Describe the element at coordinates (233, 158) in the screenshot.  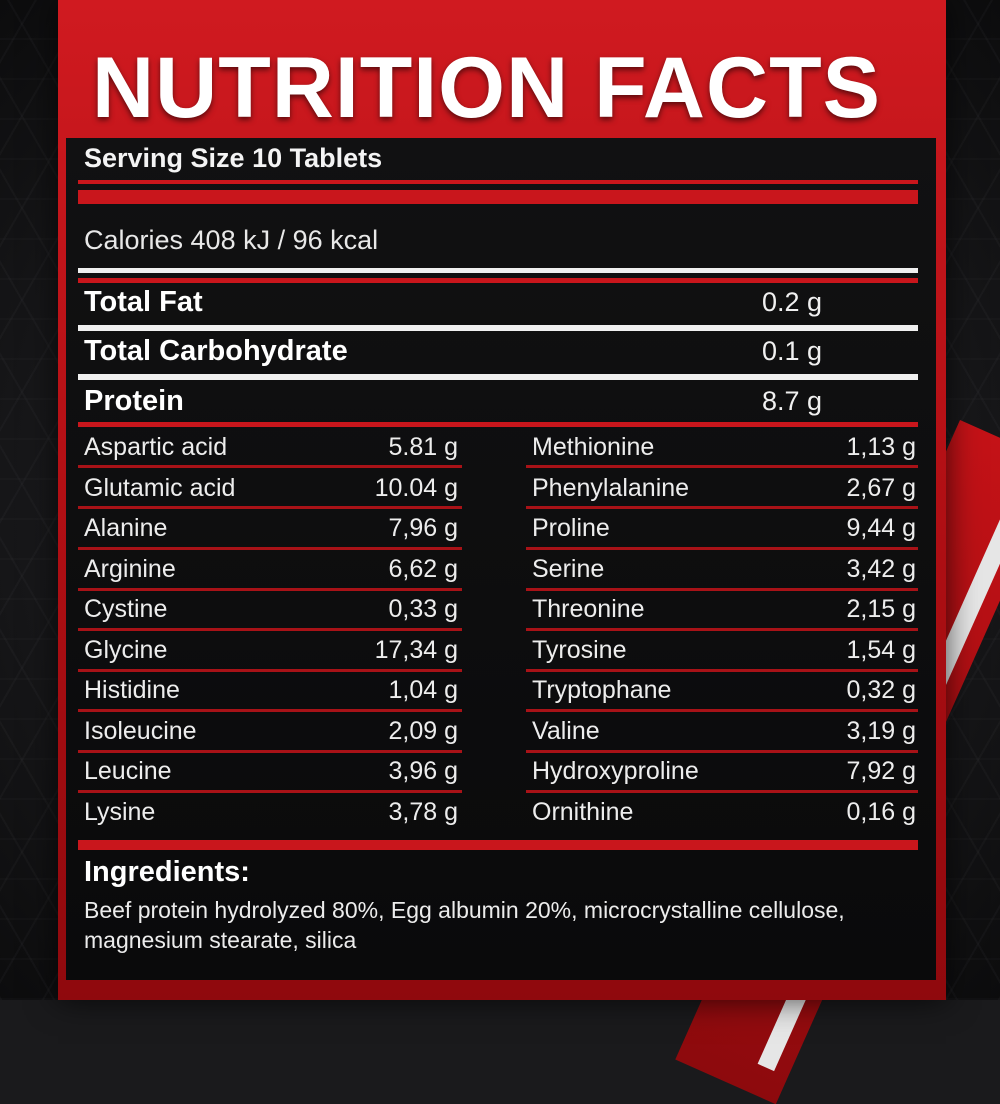
I see `serving-size: Serving Size 10 Tablets` at that location.